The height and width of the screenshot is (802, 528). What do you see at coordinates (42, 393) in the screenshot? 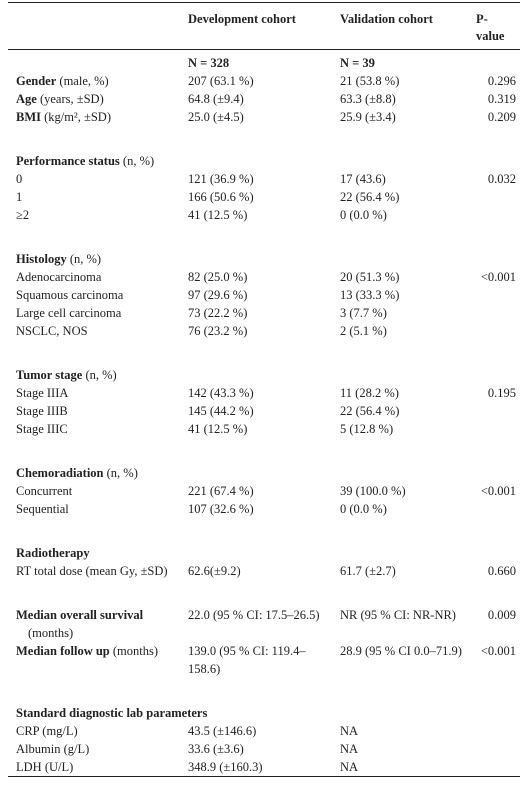
I see `label: Stage IIIA` at bounding box center [42, 393].